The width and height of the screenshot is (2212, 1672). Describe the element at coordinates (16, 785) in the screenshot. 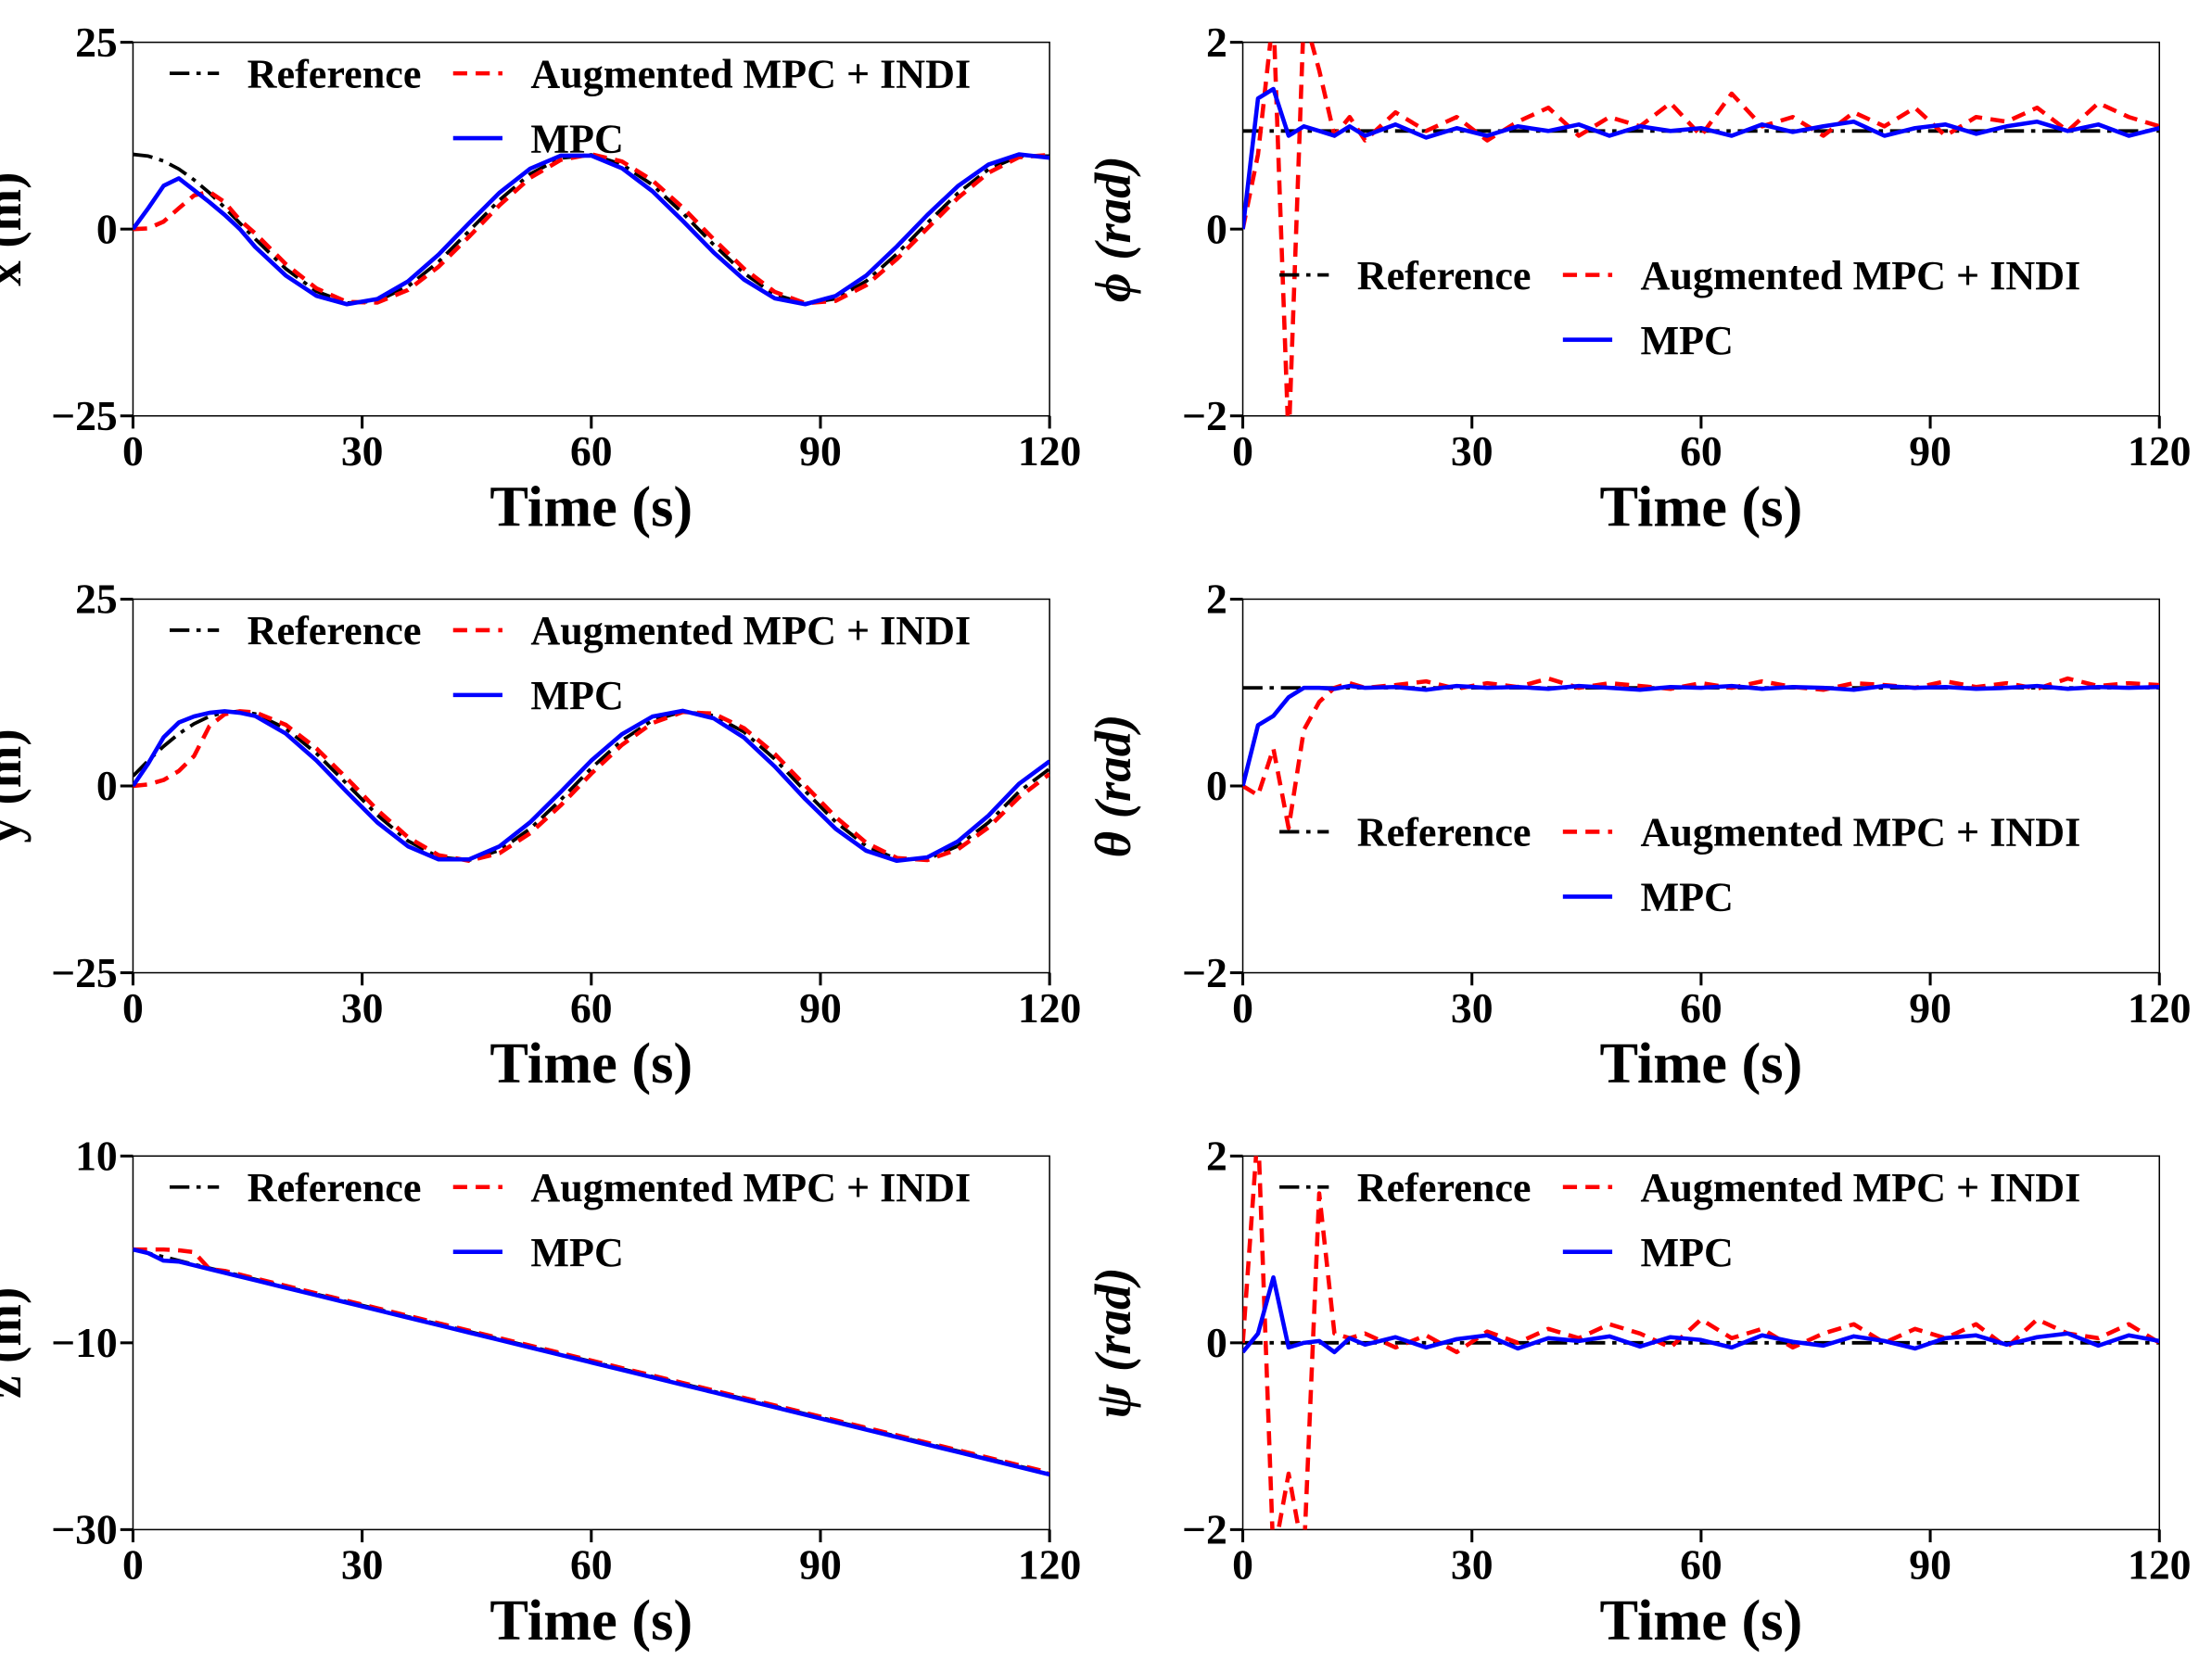

I see `y-axis-label: y (m)` at that location.